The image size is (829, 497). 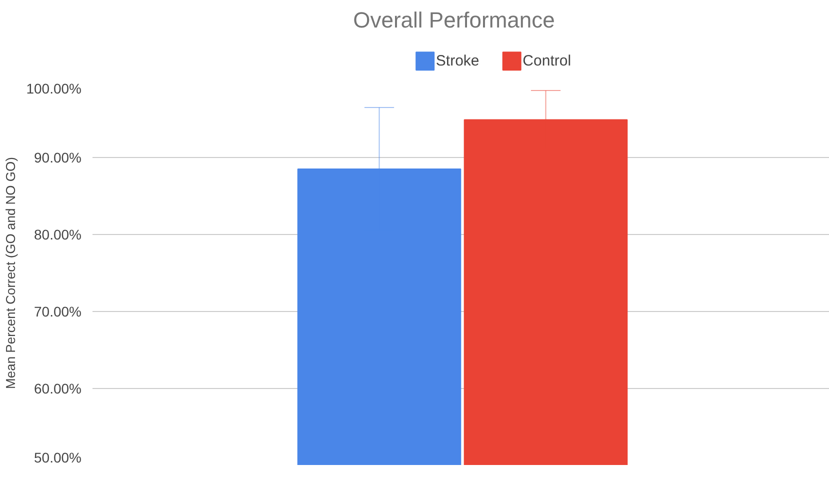 What do you see at coordinates (54, 88) in the screenshot?
I see `y-tick-label: 100.00%` at bounding box center [54, 88].